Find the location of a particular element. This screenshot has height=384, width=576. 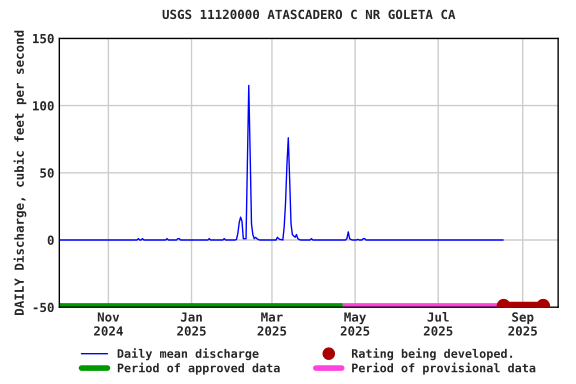

y-tick-label: 50 is located at coordinates (47, 173).